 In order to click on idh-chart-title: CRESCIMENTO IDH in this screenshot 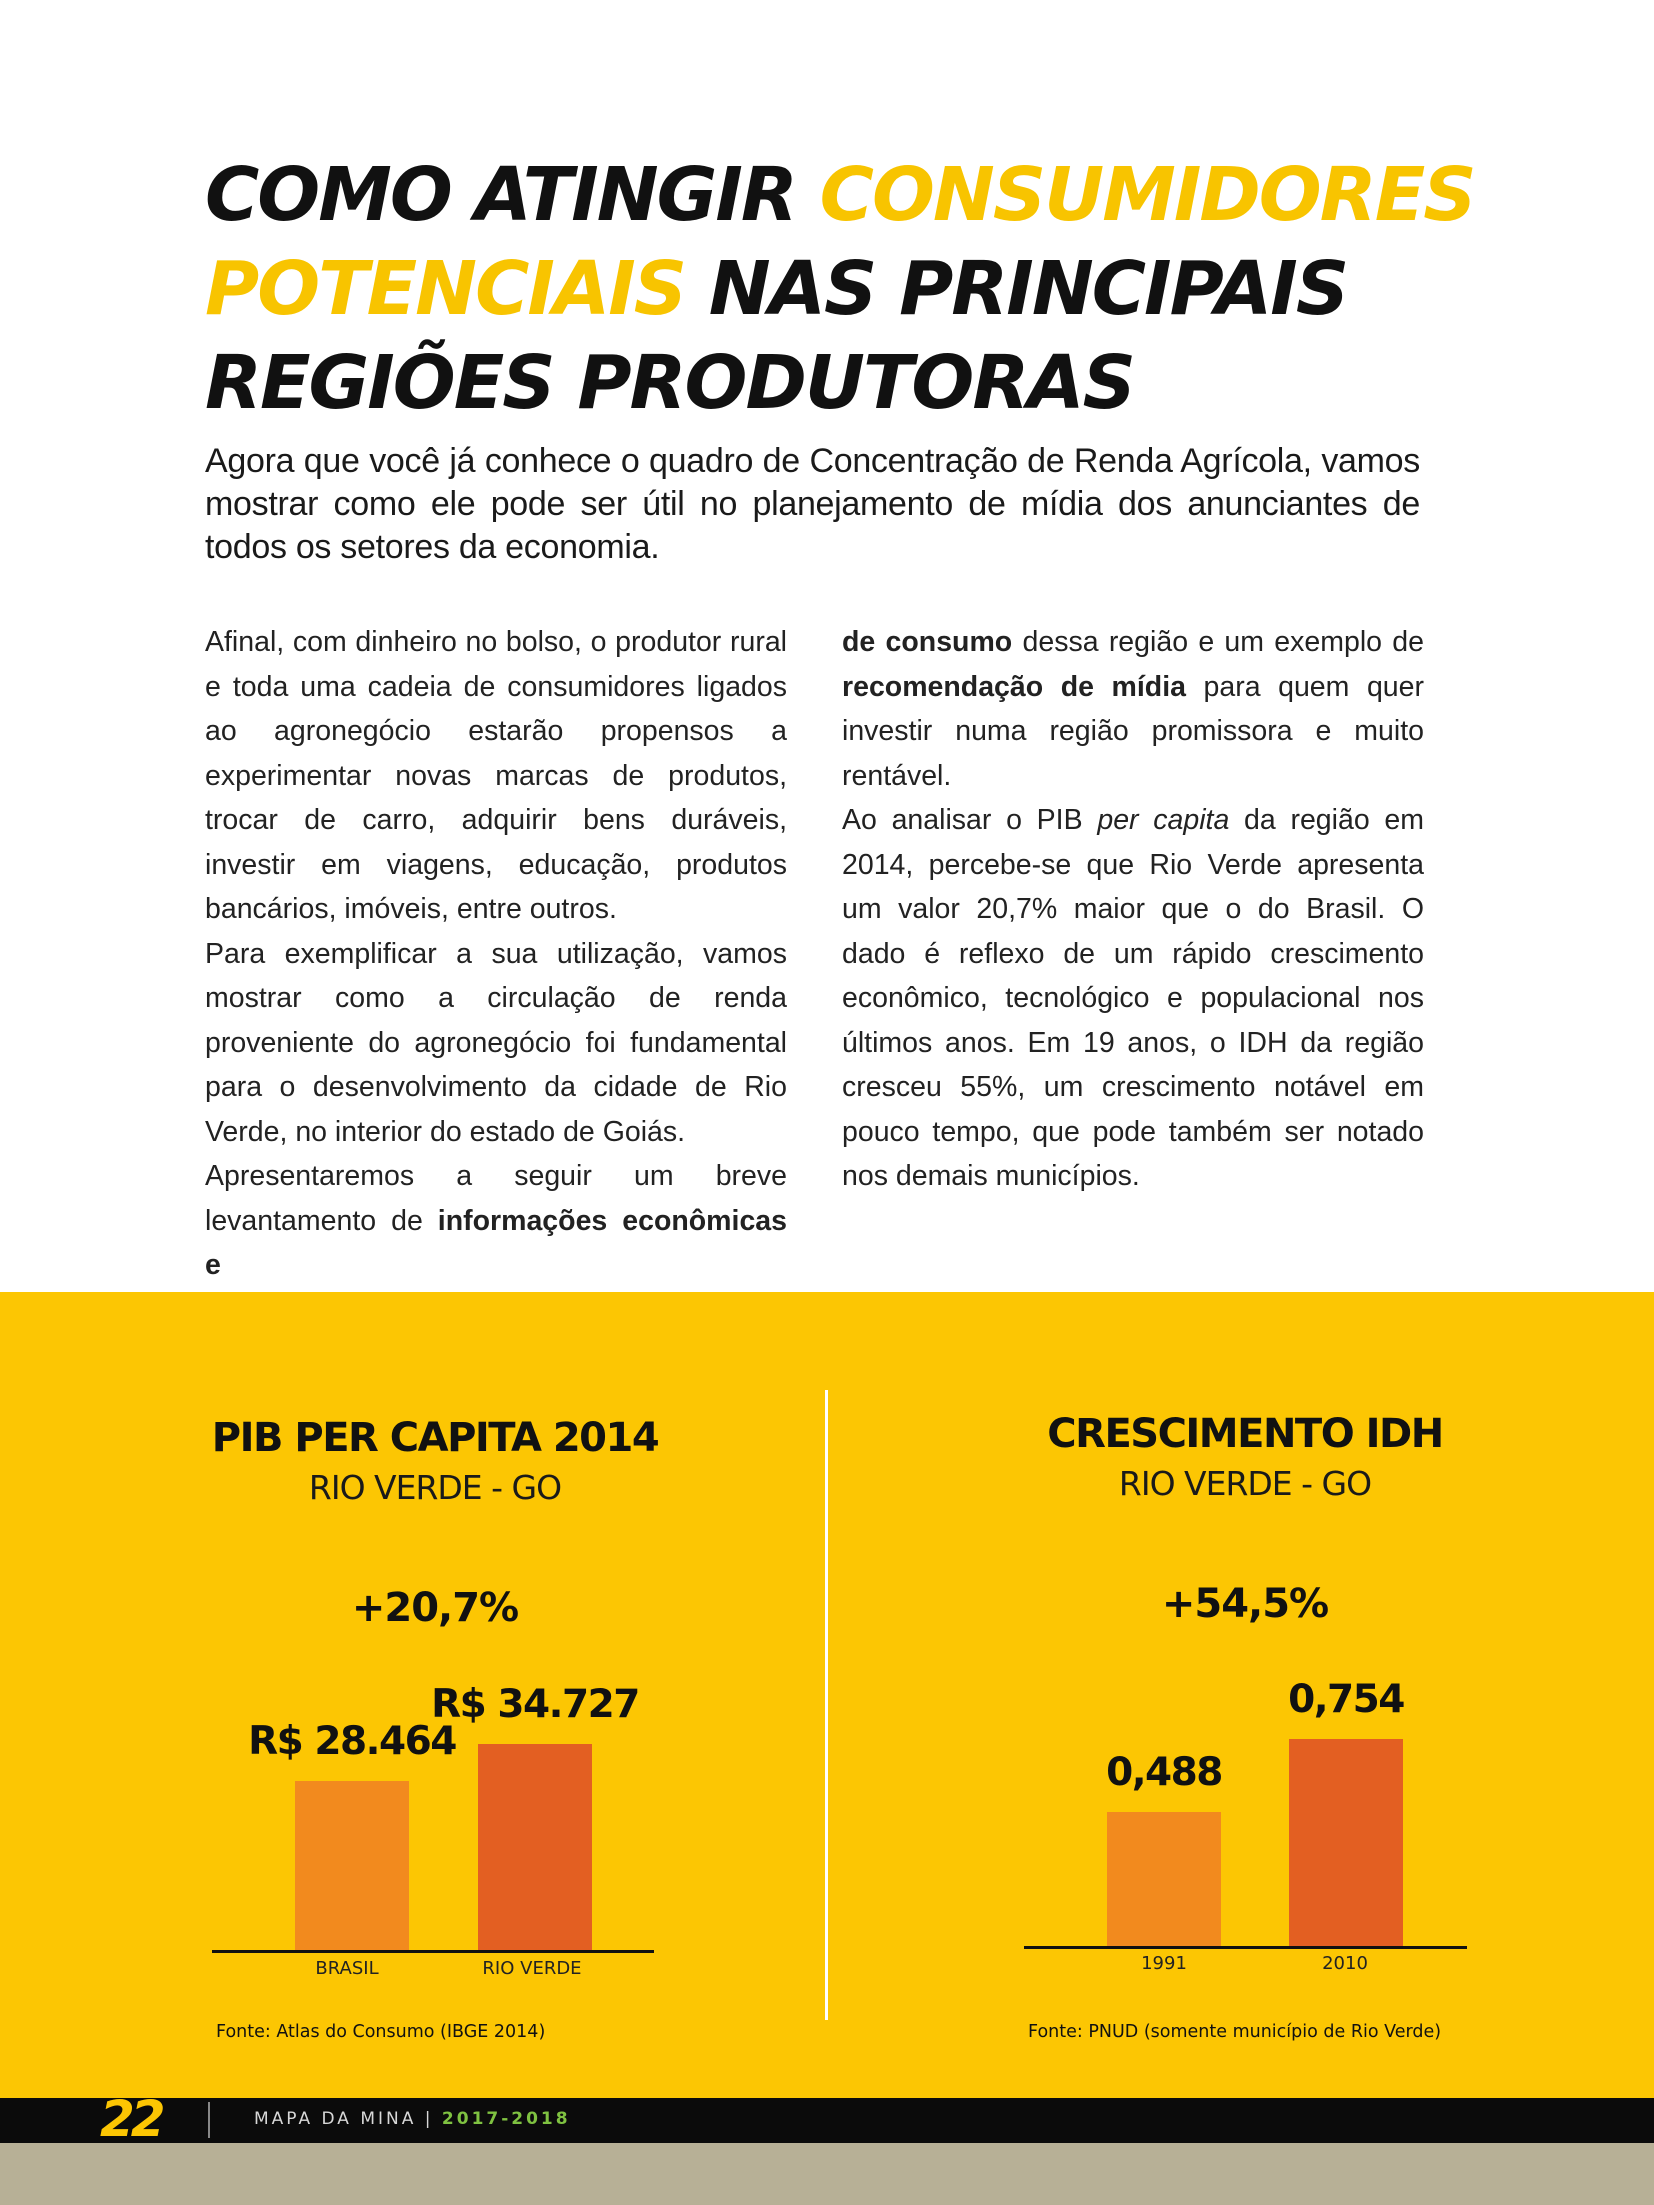, I will do `click(1245, 1434)`.